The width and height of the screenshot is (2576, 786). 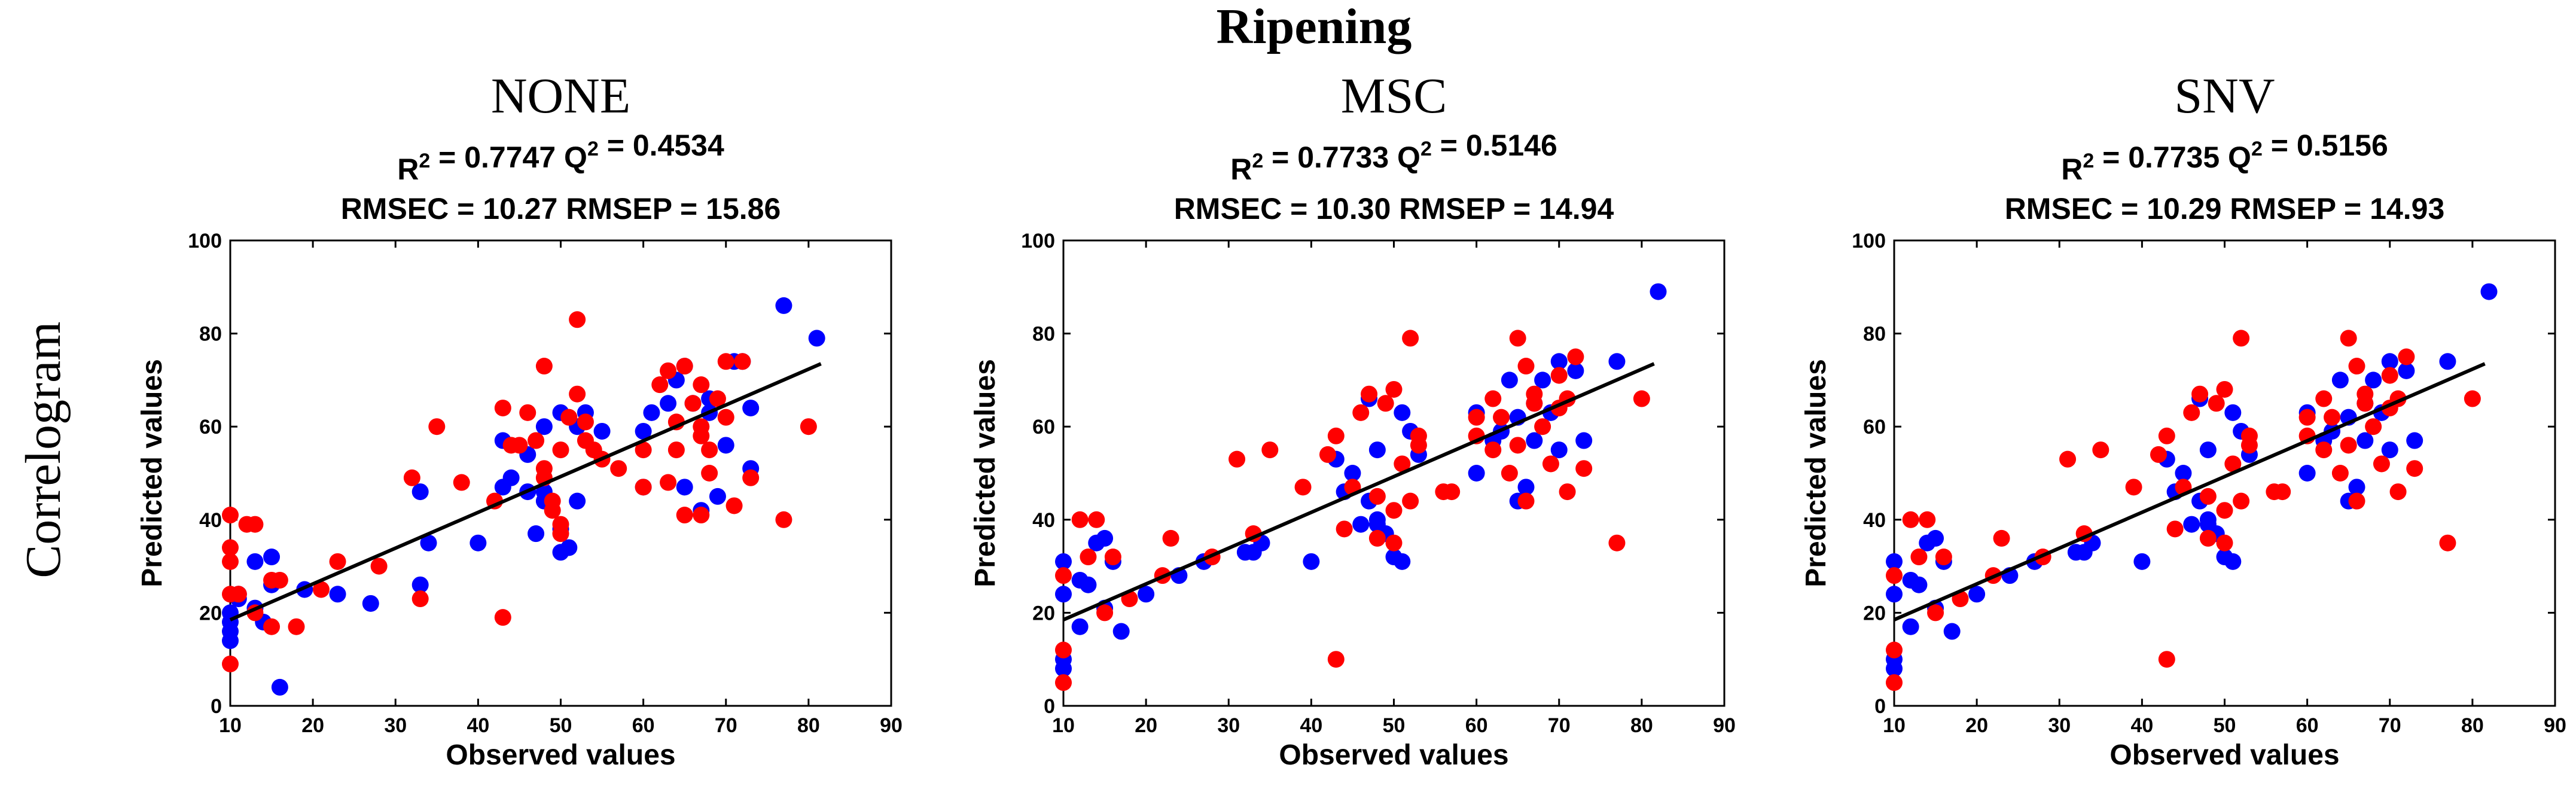 I want to click on x-tick-label: 10, so click(x=1063, y=726).